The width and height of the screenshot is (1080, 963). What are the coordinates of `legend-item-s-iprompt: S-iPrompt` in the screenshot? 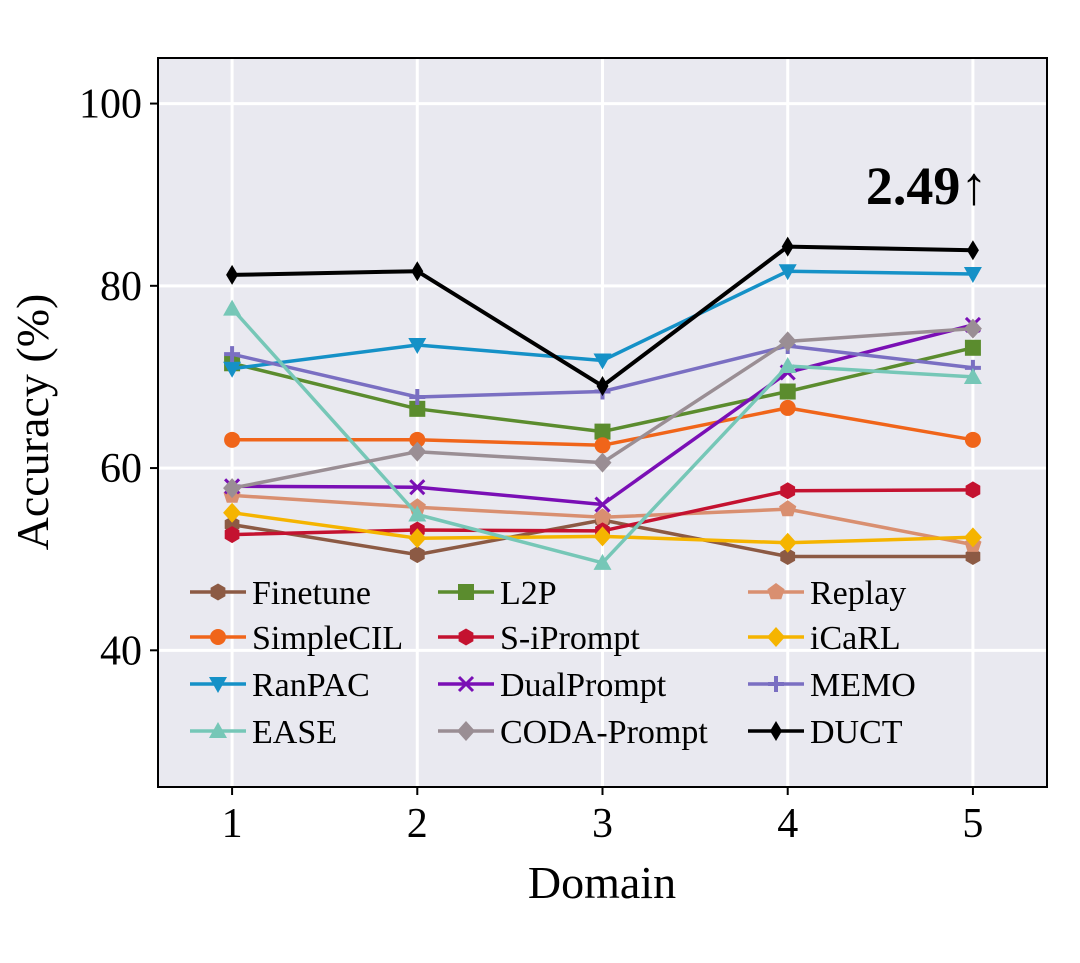 It's located at (539, 638).